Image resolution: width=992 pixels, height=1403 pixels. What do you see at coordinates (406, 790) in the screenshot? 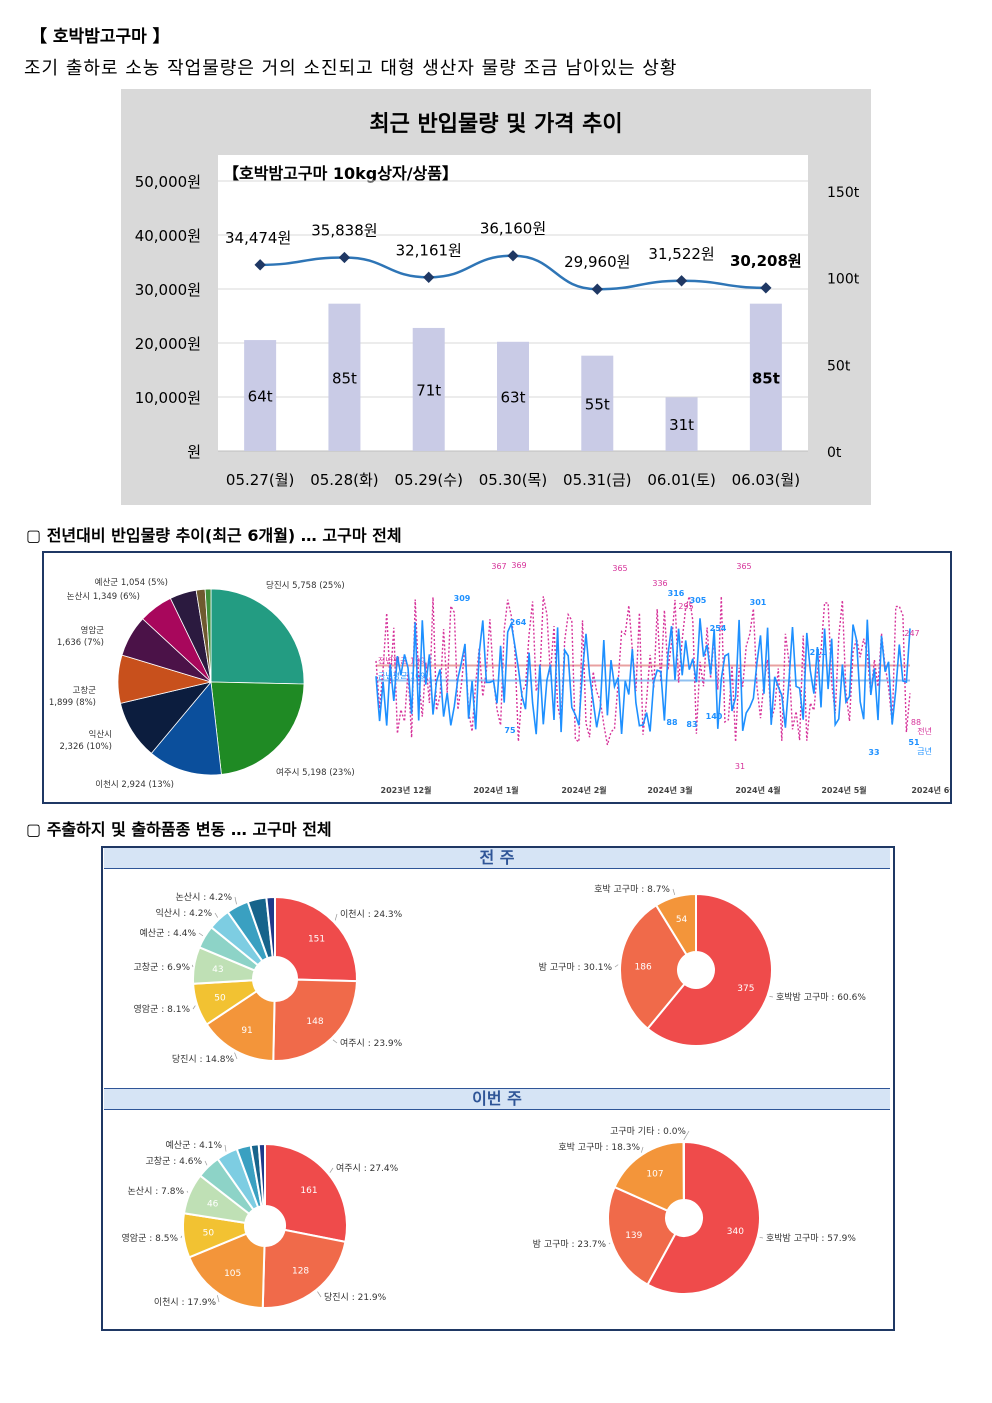
I see `x-tick-label: 2023년 12월` at bounding box center [406, 790].